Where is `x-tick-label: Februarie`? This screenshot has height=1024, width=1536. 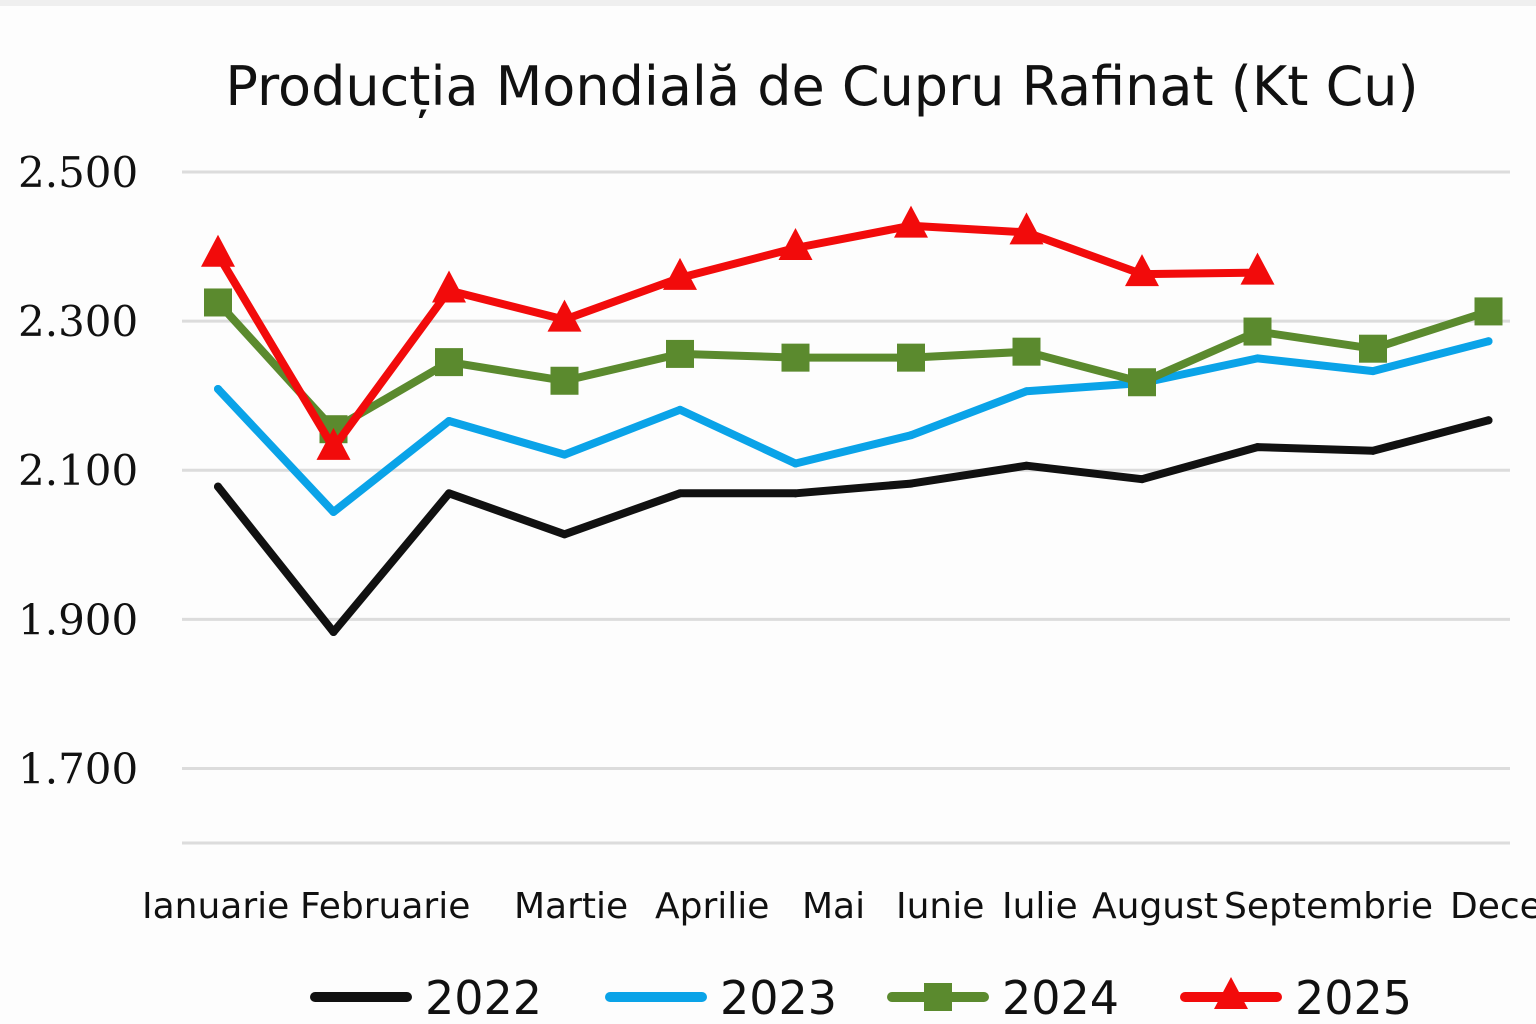 x-tick-label: Februarie is located at coordinates (385, 906).